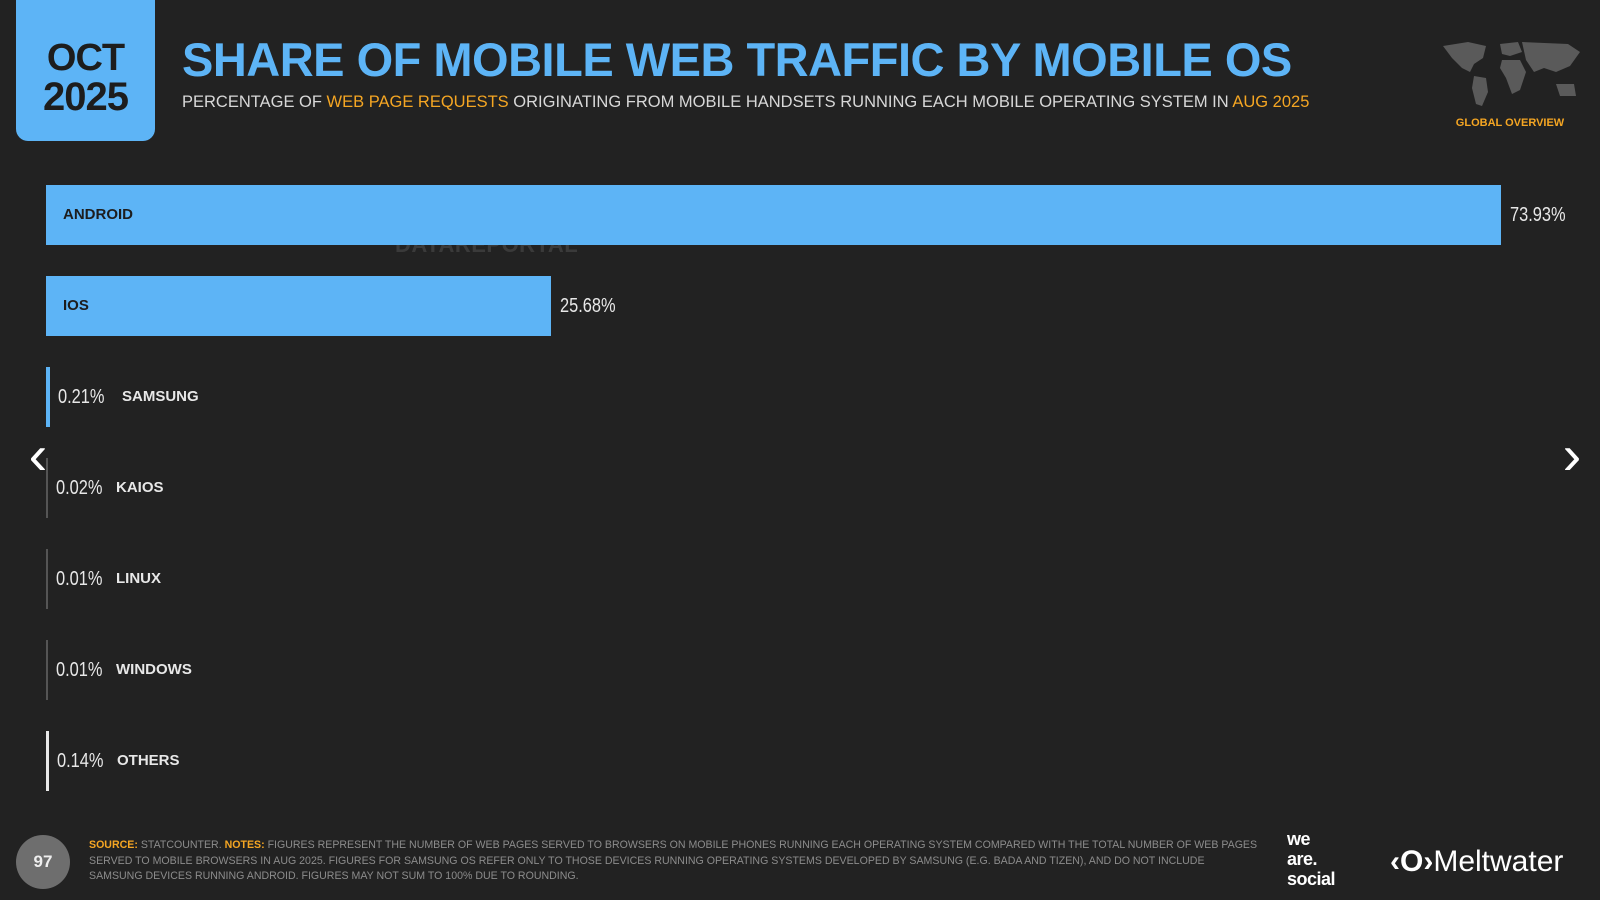 The width and height of the screenshot is (1600, 900). I want to click on page-title: SHARE OF MOBILE WEB TRAFFIC BY MOBILE OS, so click(737, 59).